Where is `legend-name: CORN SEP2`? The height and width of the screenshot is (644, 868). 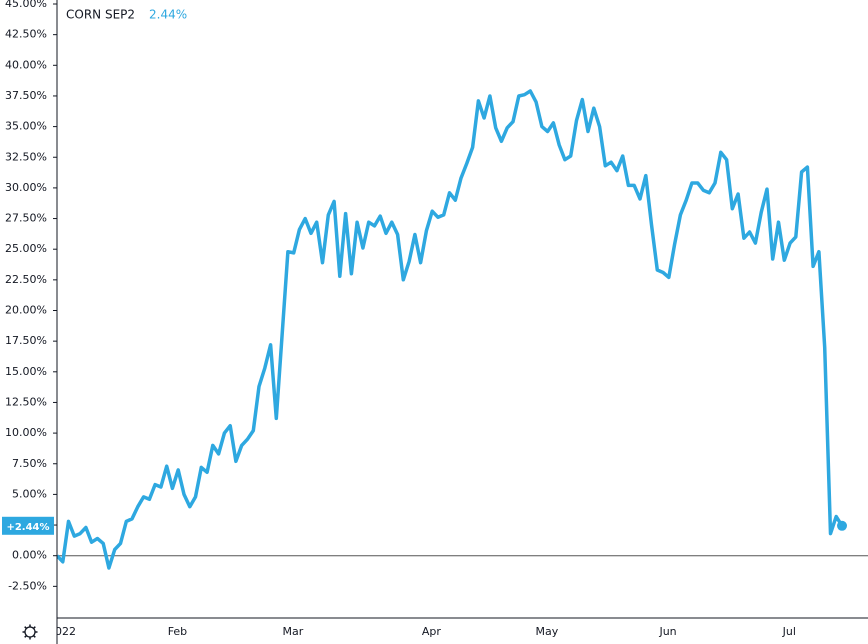
legend-name: CORN SEP2 is located at coordinates (100, 15).